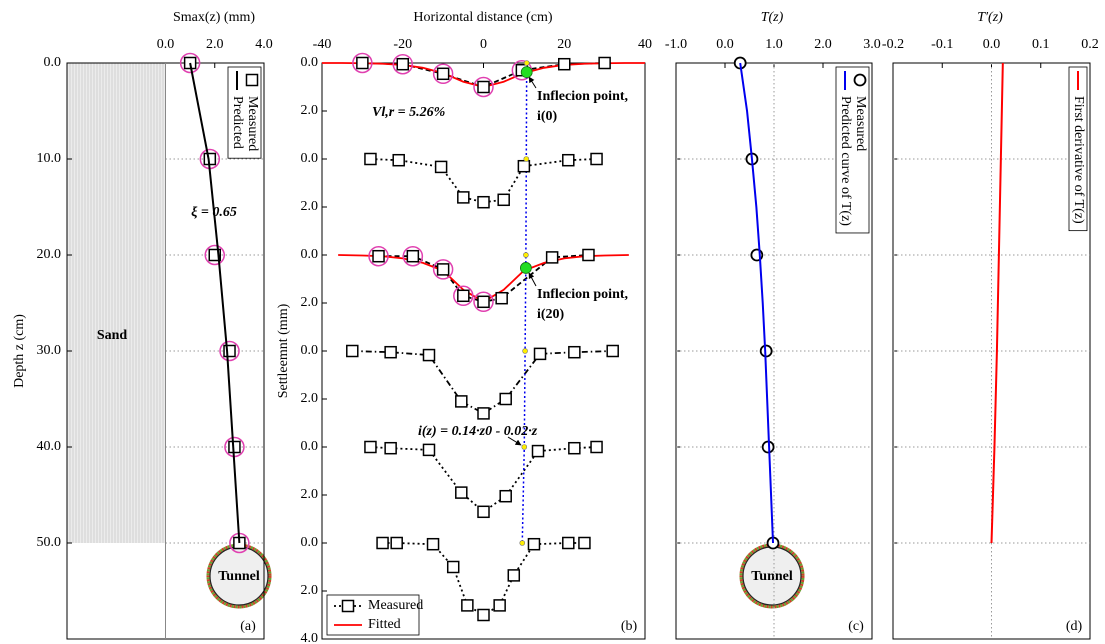 Image resolution: width=1105 pixels, height=644 pixels. What do you see at coordinates (116, 303) in the screenshot?
I see `sand-region` at bounding box center [116, 303].